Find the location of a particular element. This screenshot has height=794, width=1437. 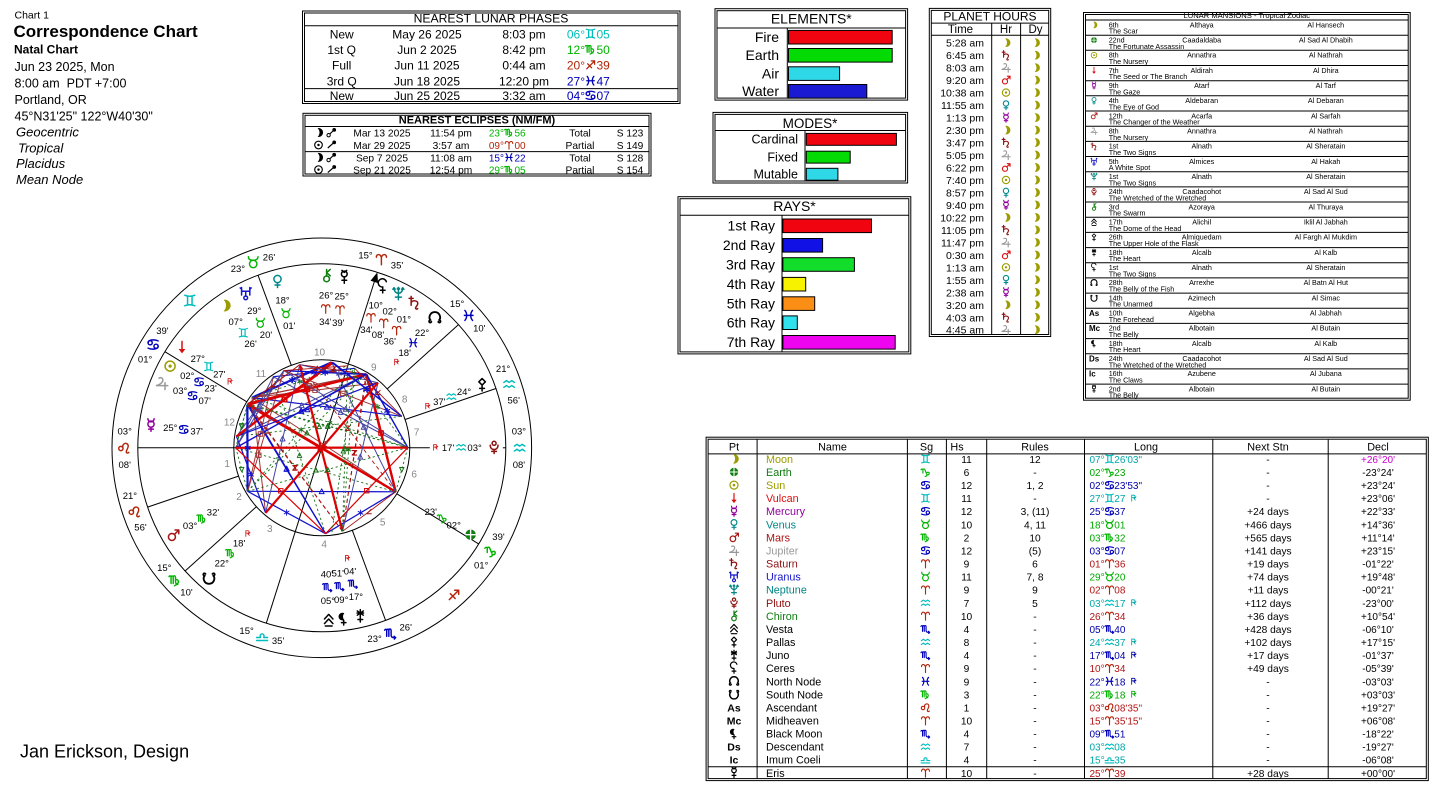

svg-text: May 26 2025 is located at coordinates (427, 34).